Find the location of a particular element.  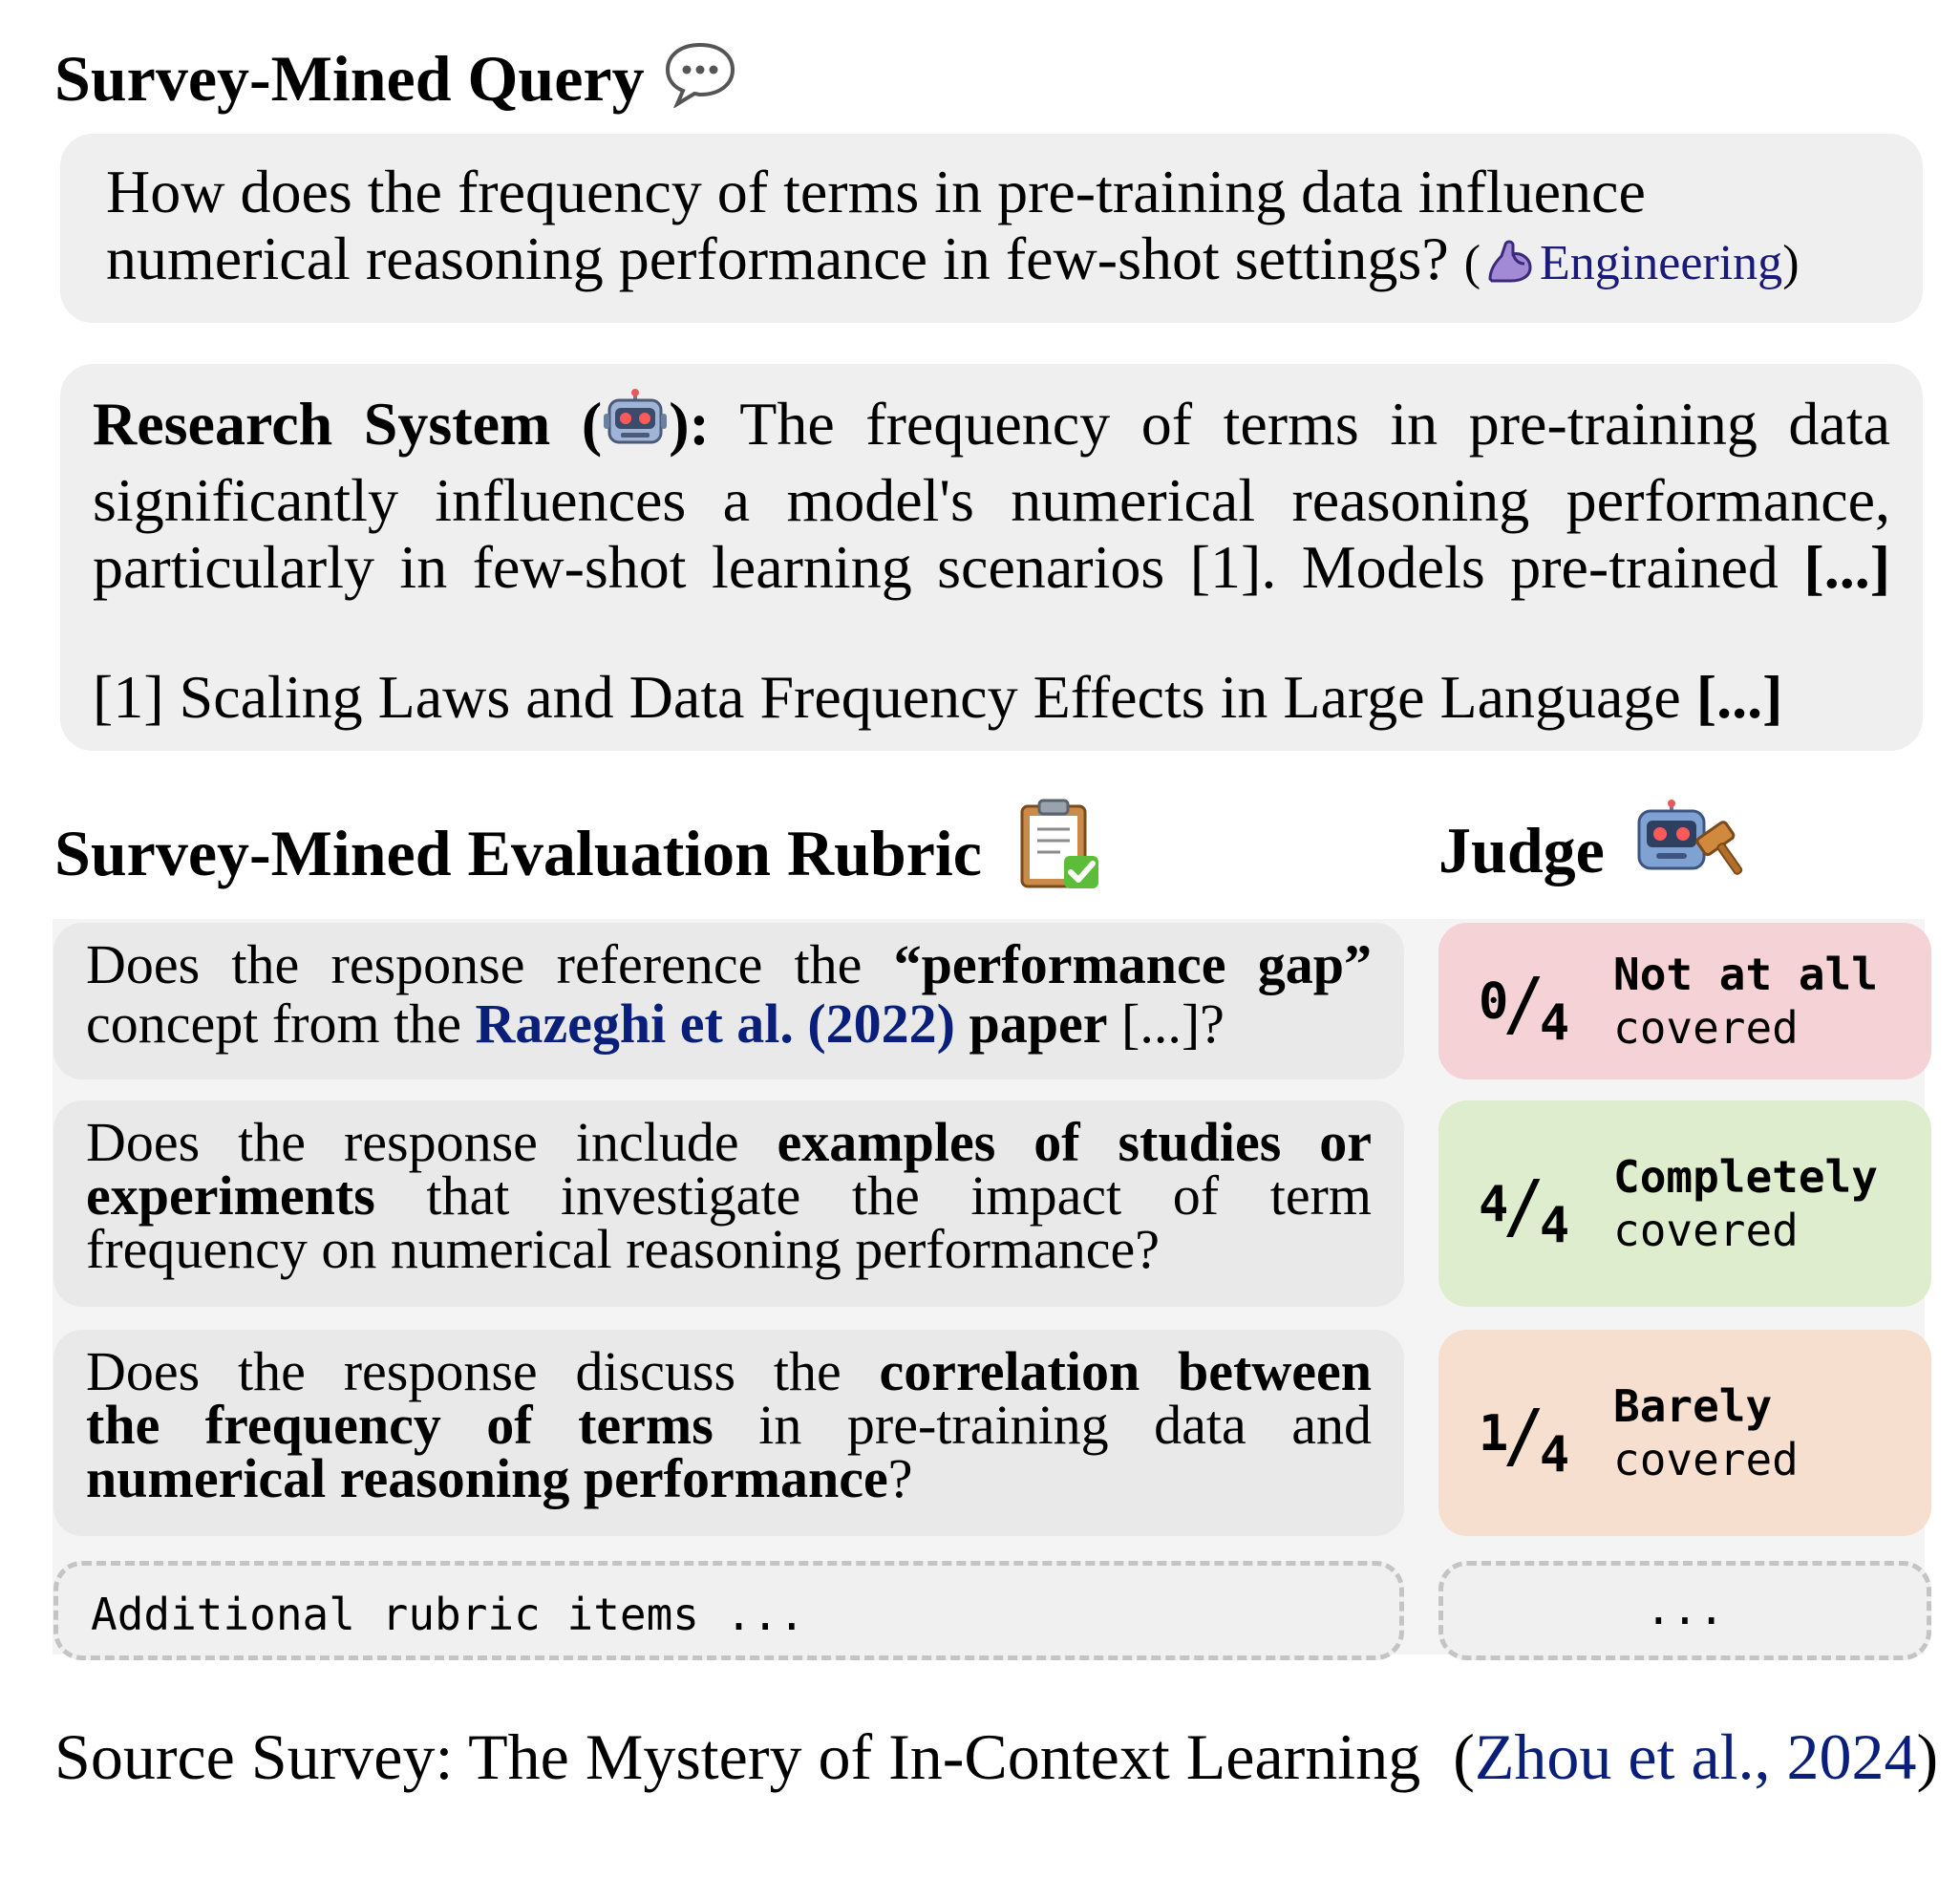

robot-icon is located at coordinates (635, 428).